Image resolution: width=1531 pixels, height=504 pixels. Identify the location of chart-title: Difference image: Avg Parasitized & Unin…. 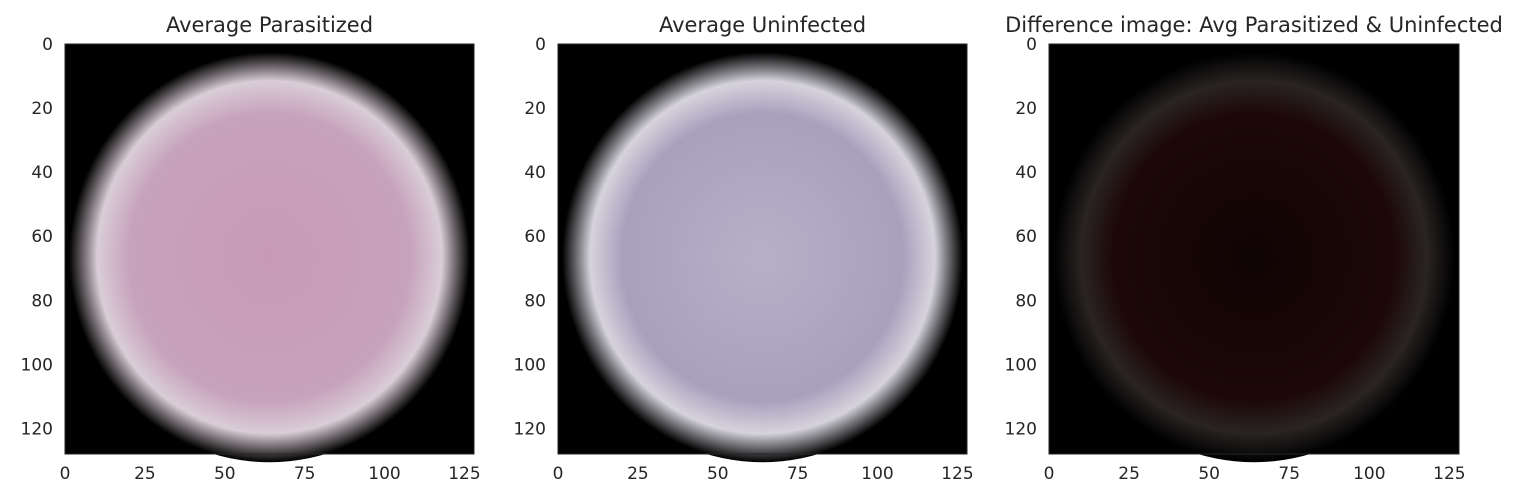
(1254, 25).